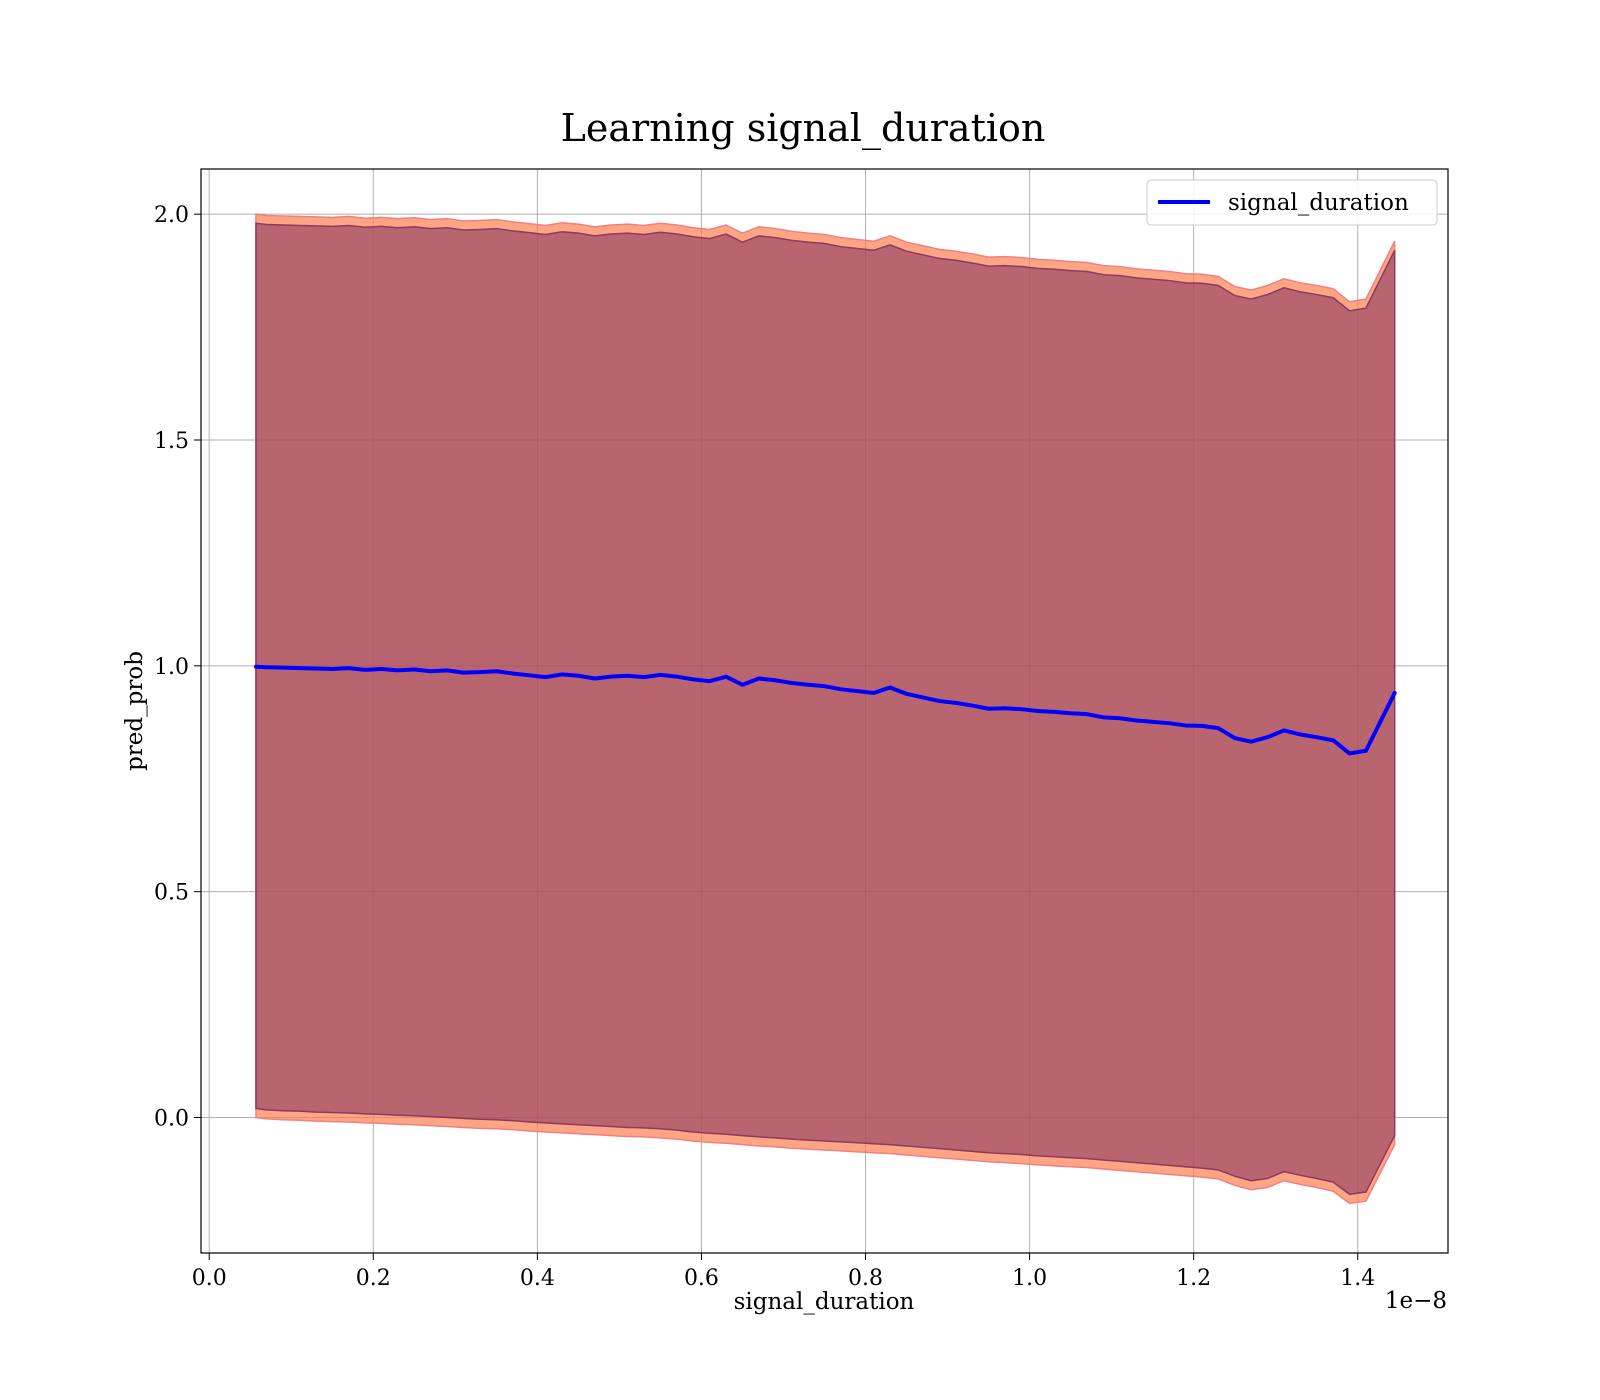  I want to click on legend: signal_duration, so click(1292, 202).